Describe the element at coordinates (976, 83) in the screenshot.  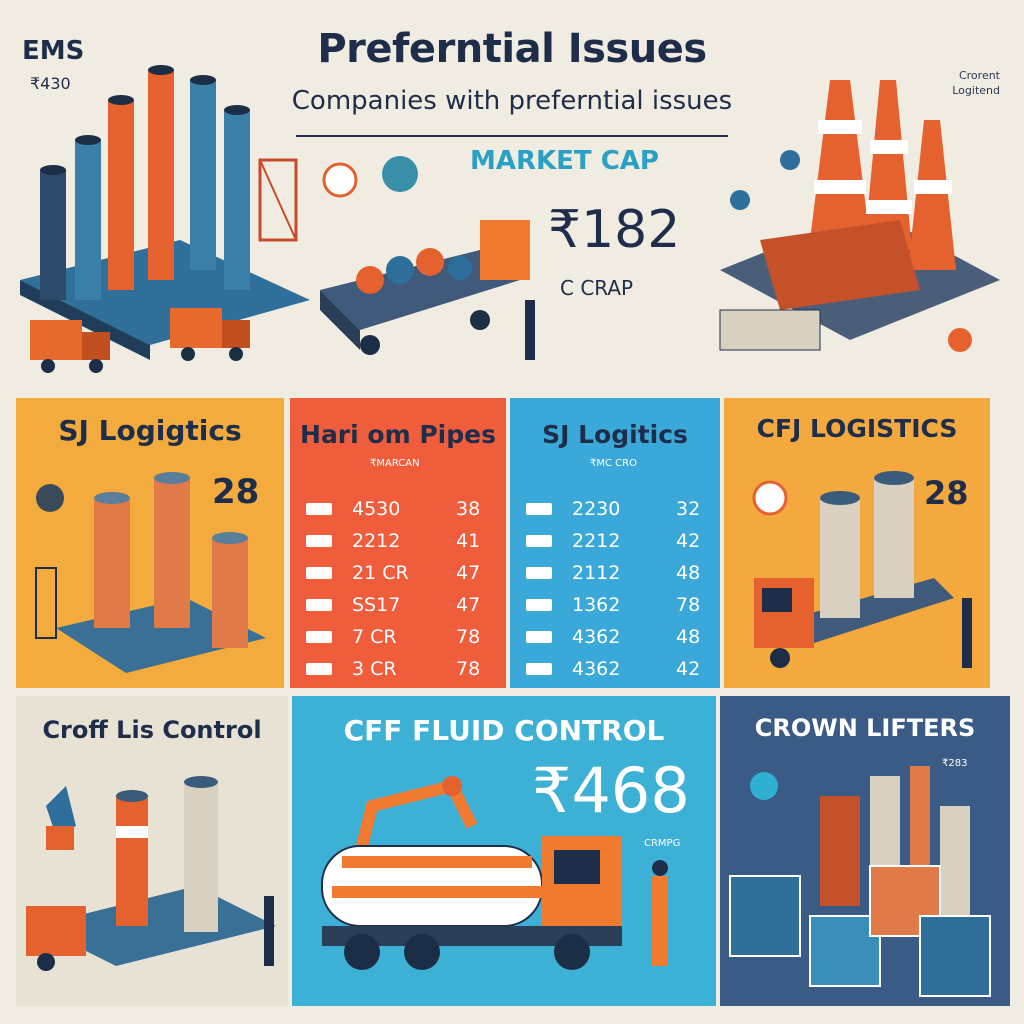
I see `corner-note: Crorent Logitend` at that location.